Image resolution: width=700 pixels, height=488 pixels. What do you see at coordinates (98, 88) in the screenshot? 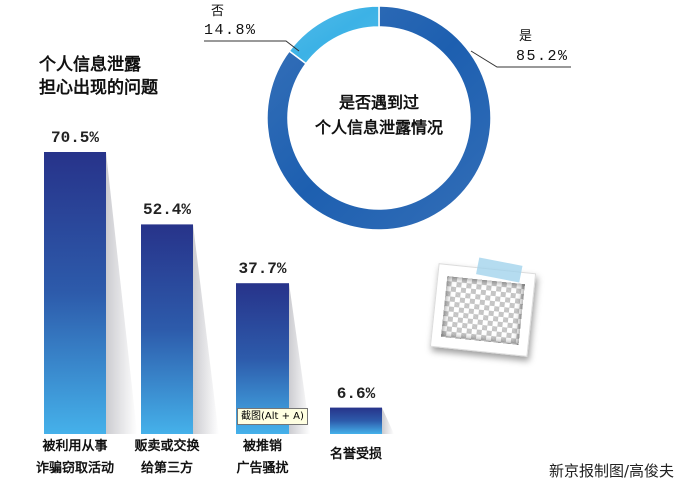
I see `bar-chart-title-line: 担心出现的问题` at bounding box center [98, 88].